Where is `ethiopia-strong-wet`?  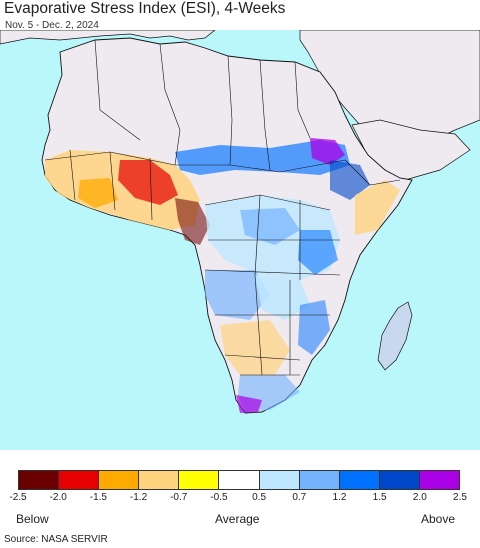
ethiopia-strong-wet is located at coordinates (327, 151).